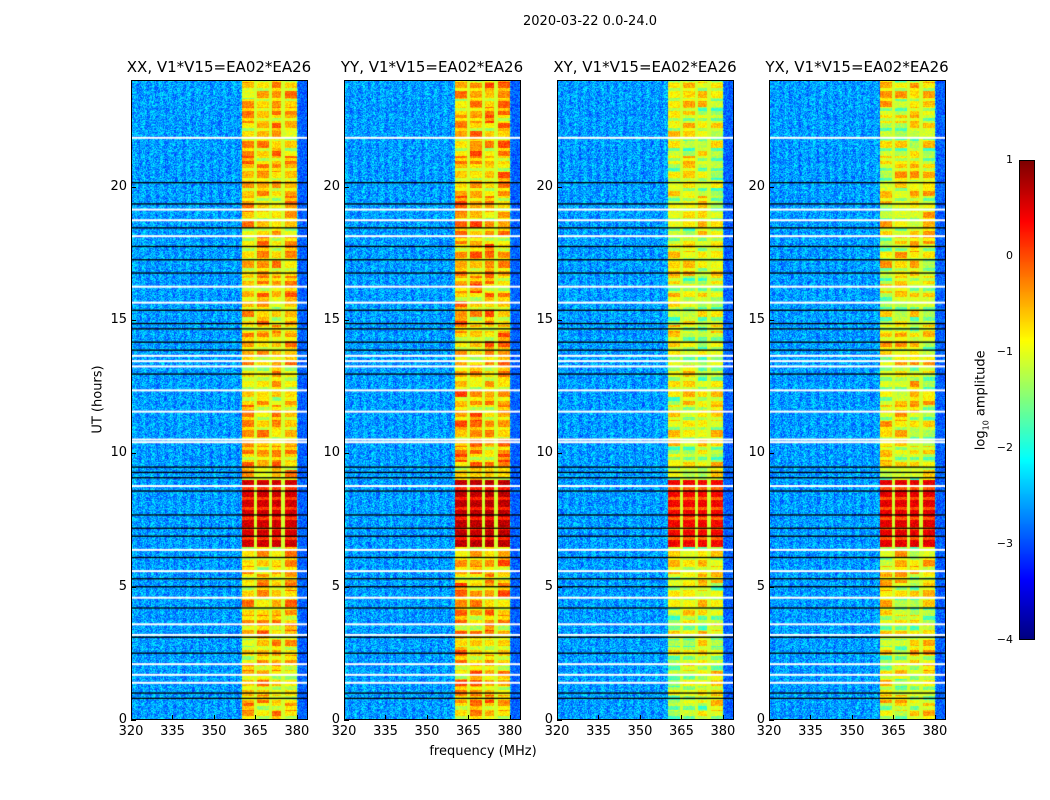 The image size is (1050, 800). I want to click on colorbar-tick-label: 0, so click(1009, 255).